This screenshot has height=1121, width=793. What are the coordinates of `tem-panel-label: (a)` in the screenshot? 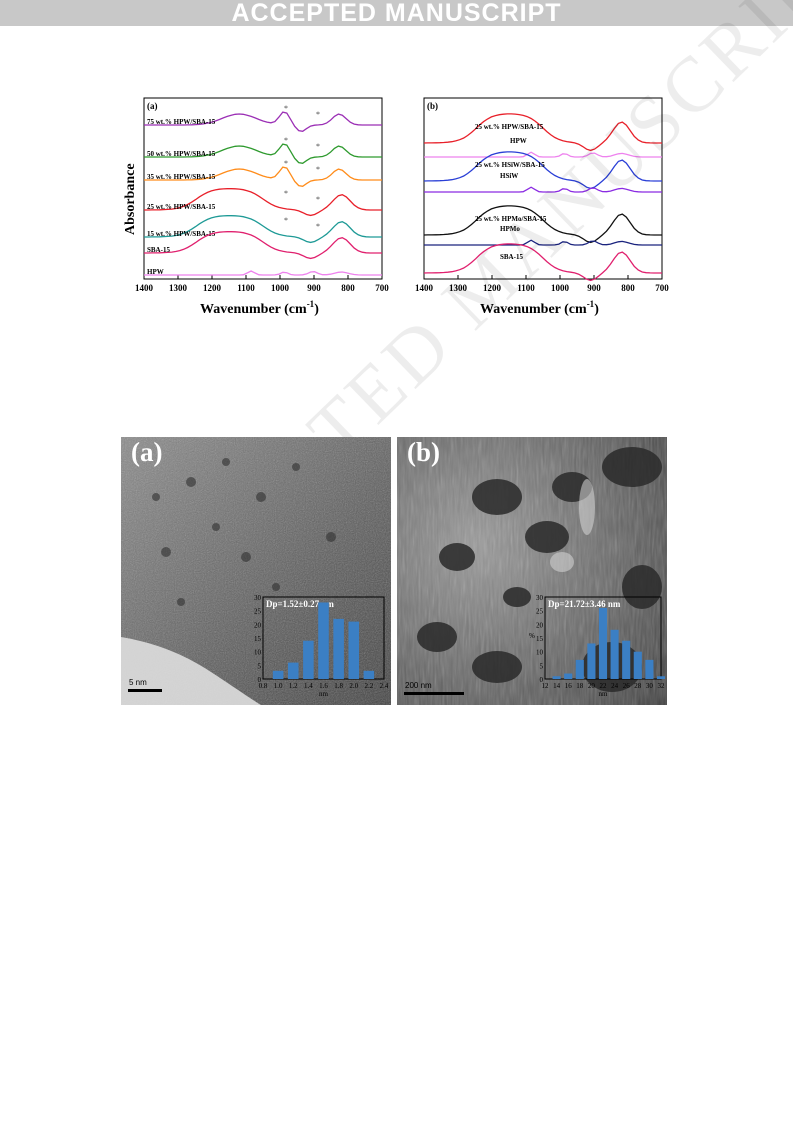 It's located at (147, 452).